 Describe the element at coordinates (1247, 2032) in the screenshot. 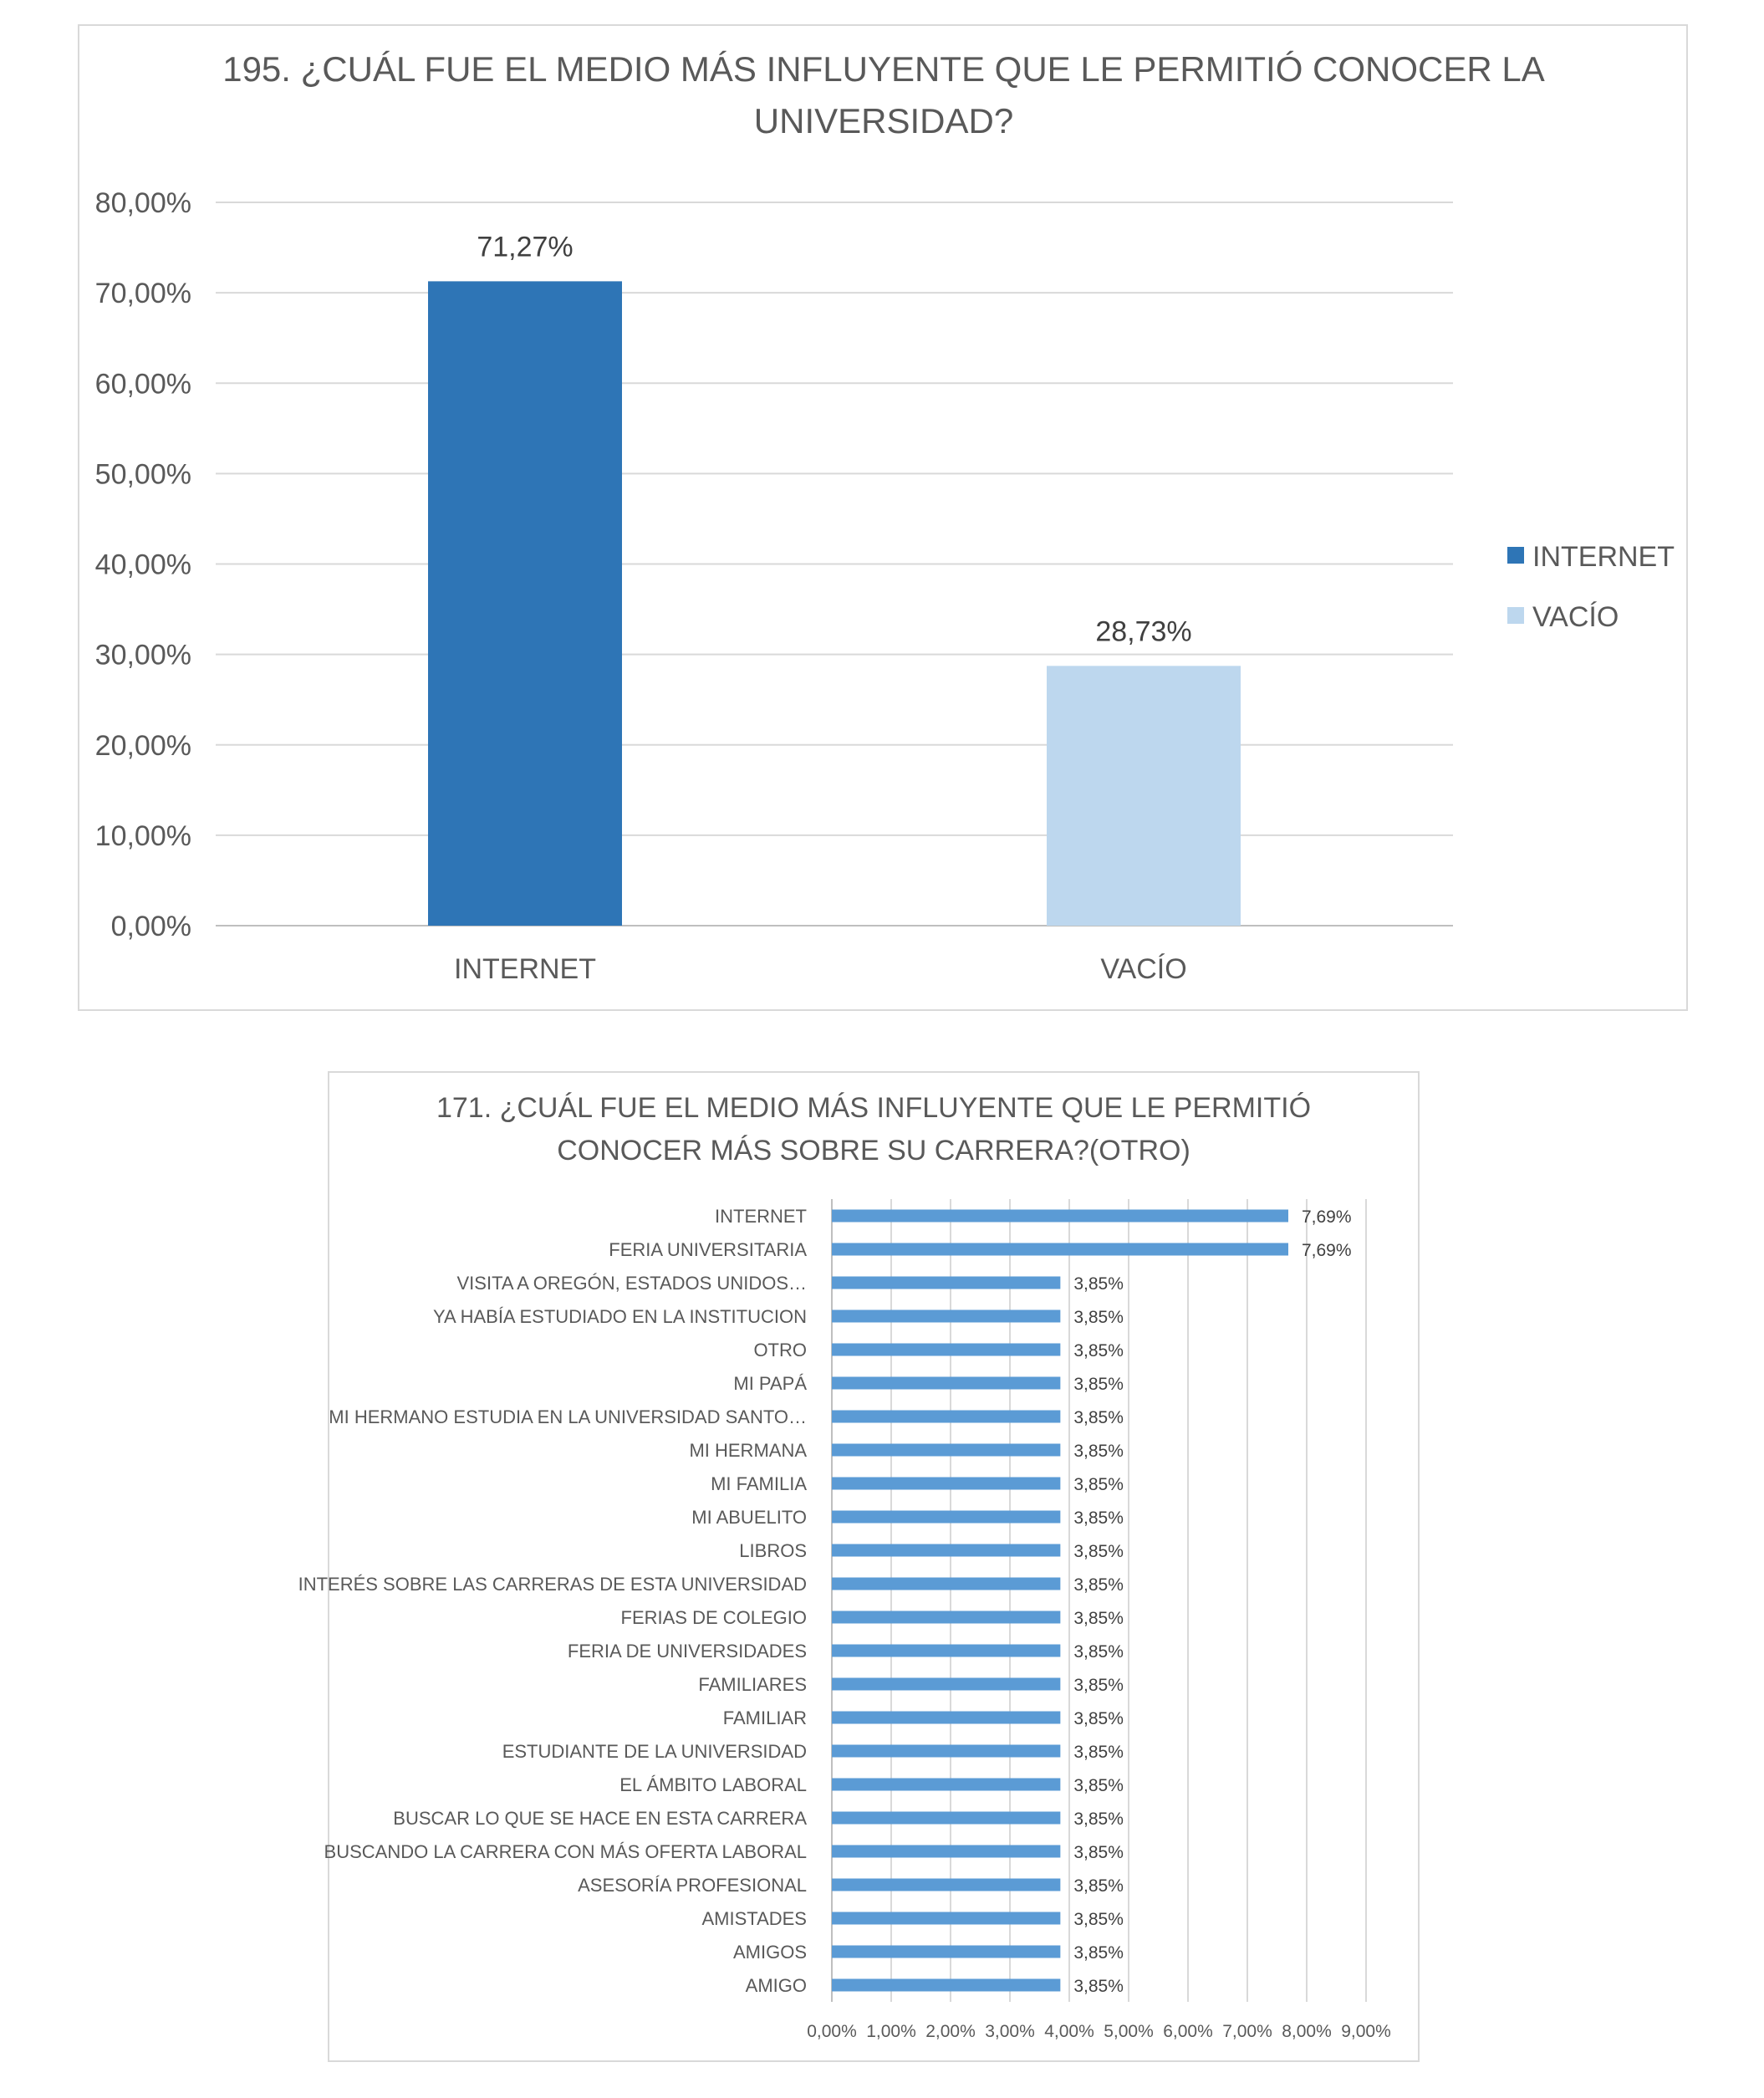

I see `chart-2-x-tick-label: 7,00%` at that location.